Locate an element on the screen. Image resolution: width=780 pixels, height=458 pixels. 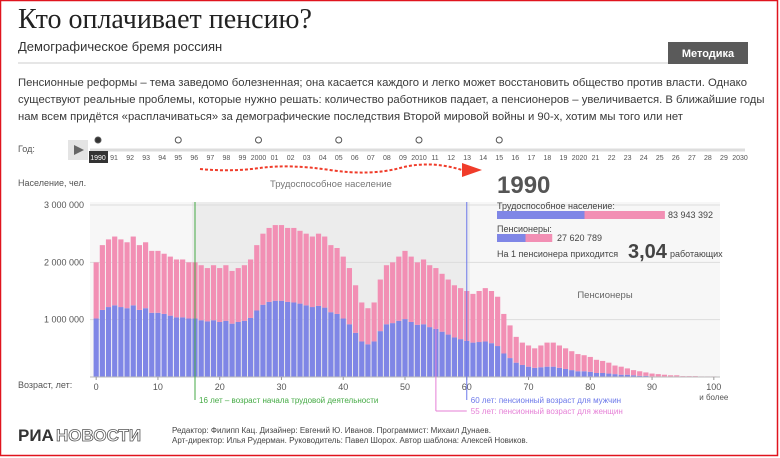
year-label: 94 is located at coordinates (162, 158).